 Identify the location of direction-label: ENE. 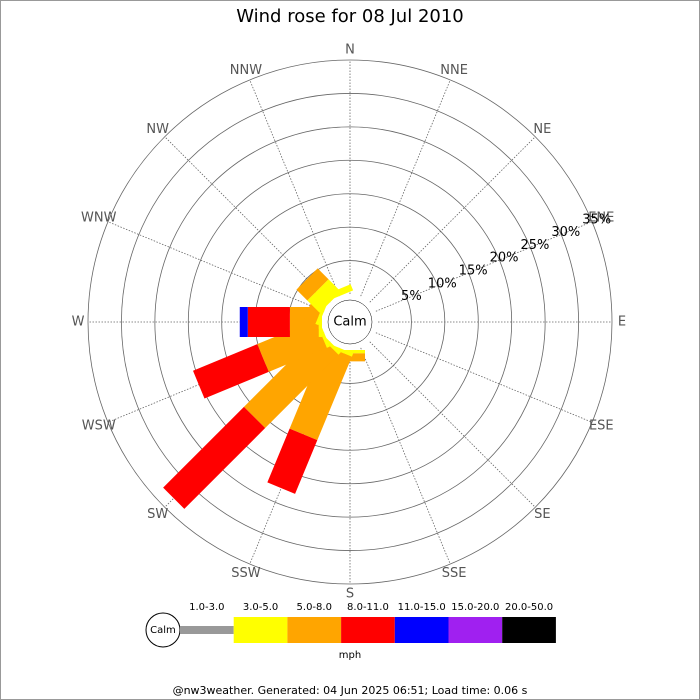
(601, 217).